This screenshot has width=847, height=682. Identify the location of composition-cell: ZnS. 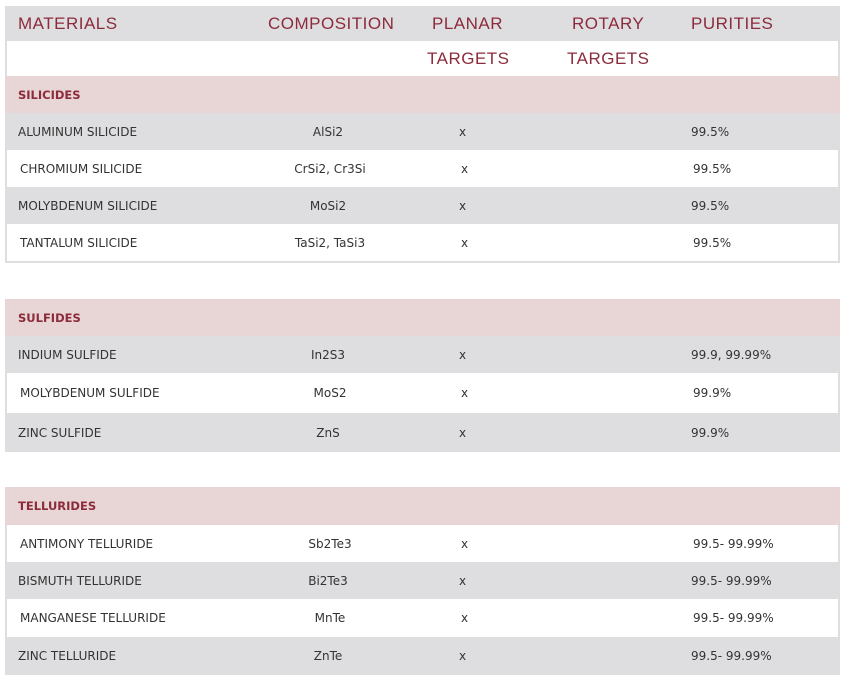
(328, 432).